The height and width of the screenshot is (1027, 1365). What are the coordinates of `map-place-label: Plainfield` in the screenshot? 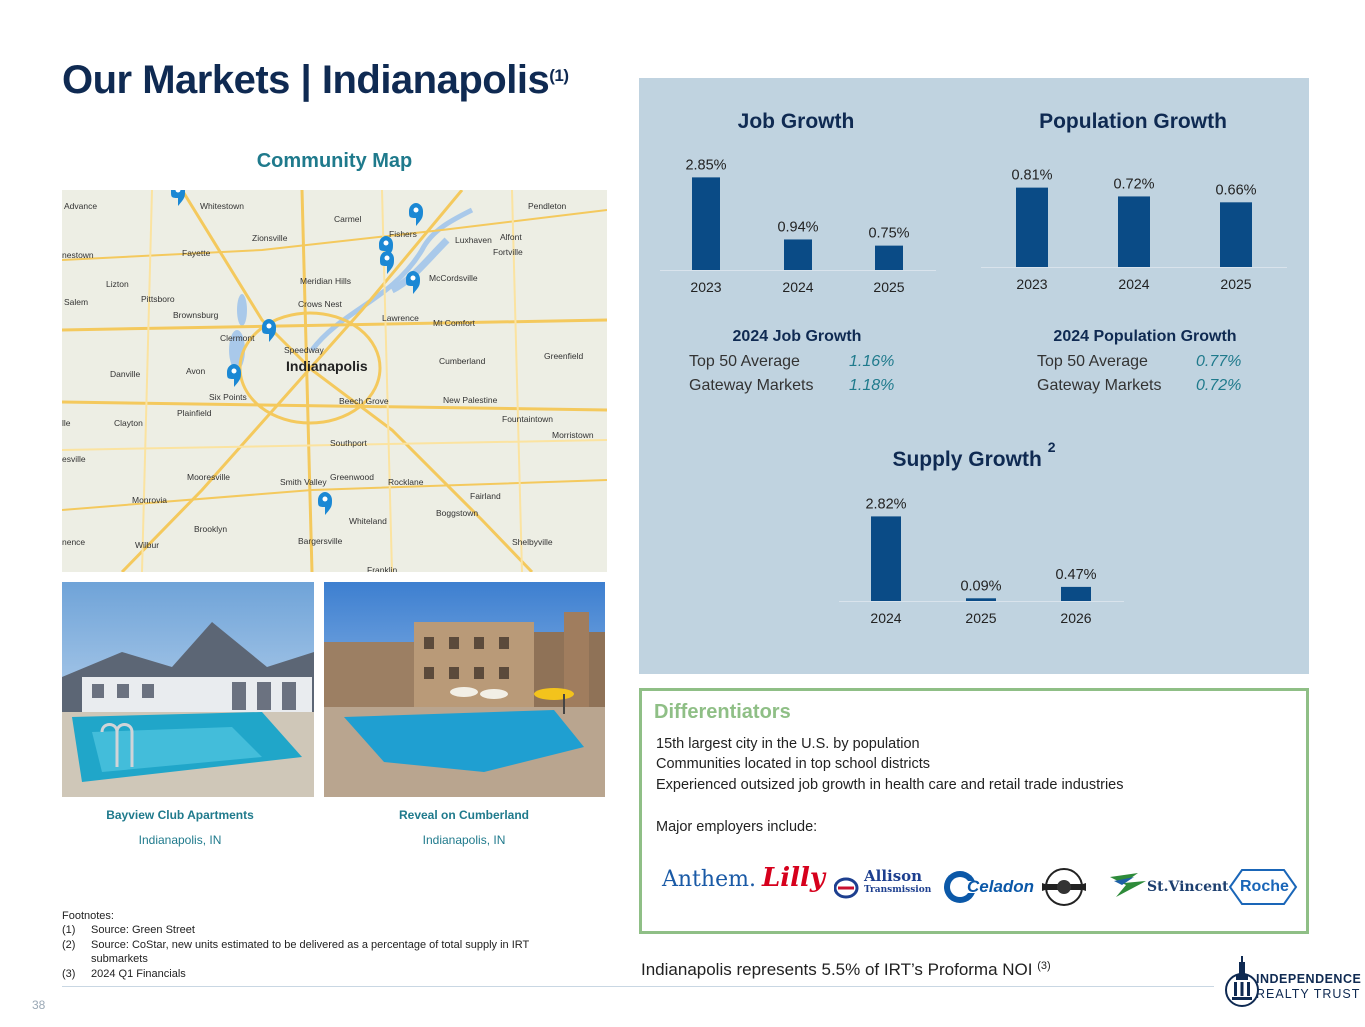 It's located at (194, 413).